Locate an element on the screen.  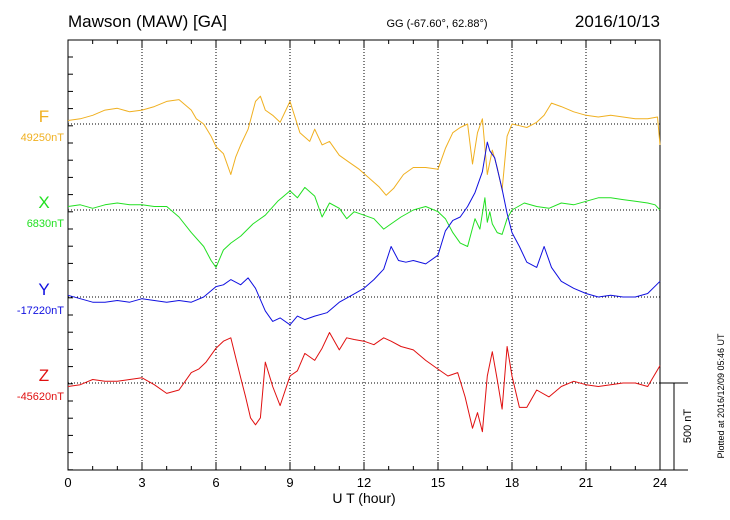
station-coordinates: GG (-67.60°, 62.88°) is located at coordinates (436, 24).